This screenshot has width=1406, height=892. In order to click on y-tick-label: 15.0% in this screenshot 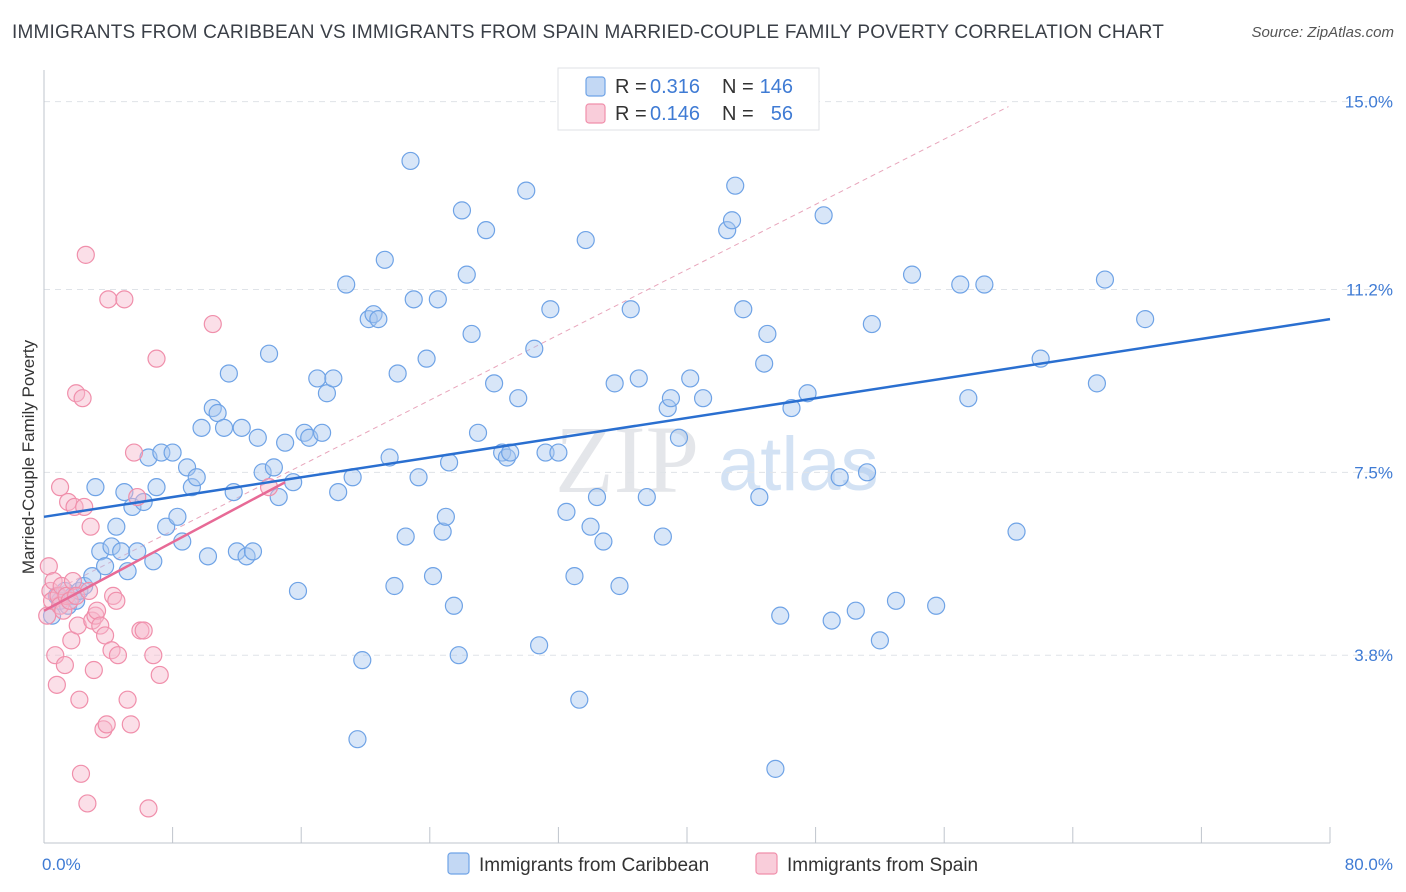, I will do `click(1369, 102)`.